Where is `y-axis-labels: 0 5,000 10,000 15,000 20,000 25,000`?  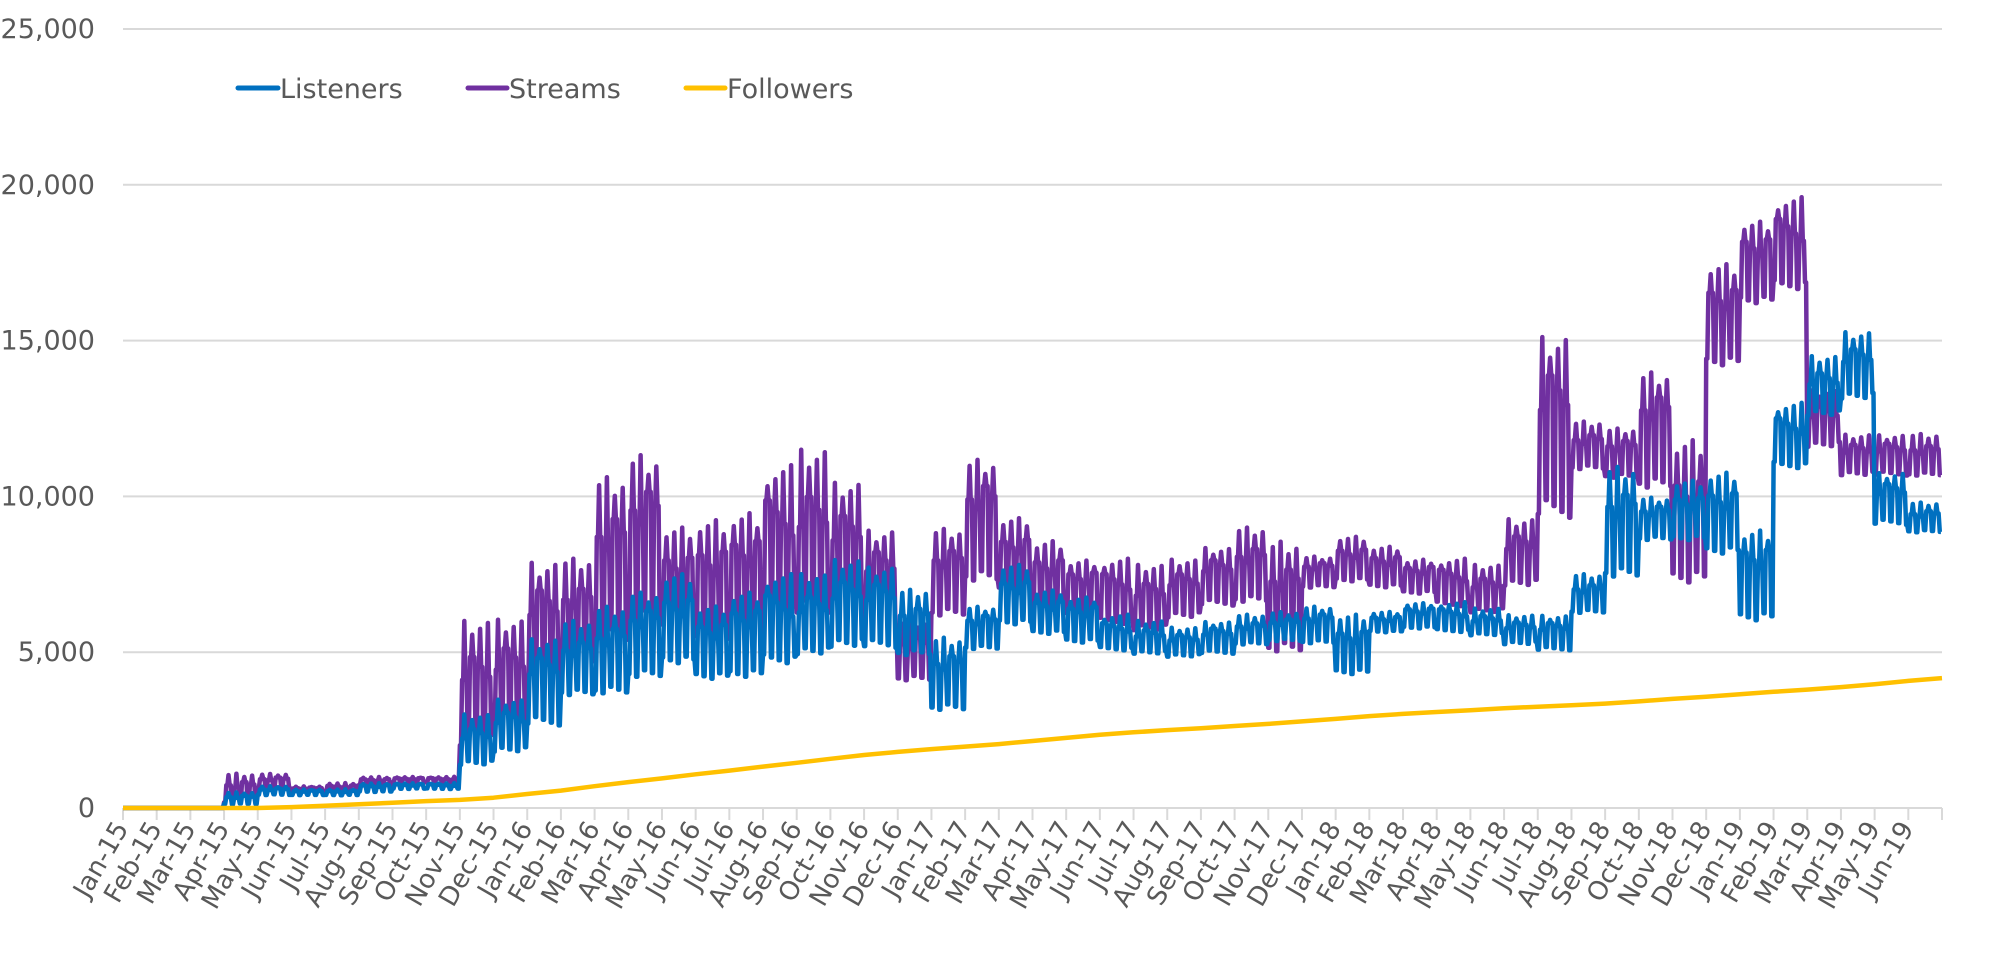 y-axis-labels: 0 5,000 10,000 15,000 20,000 25,000 is located at coordinates (48, 419).